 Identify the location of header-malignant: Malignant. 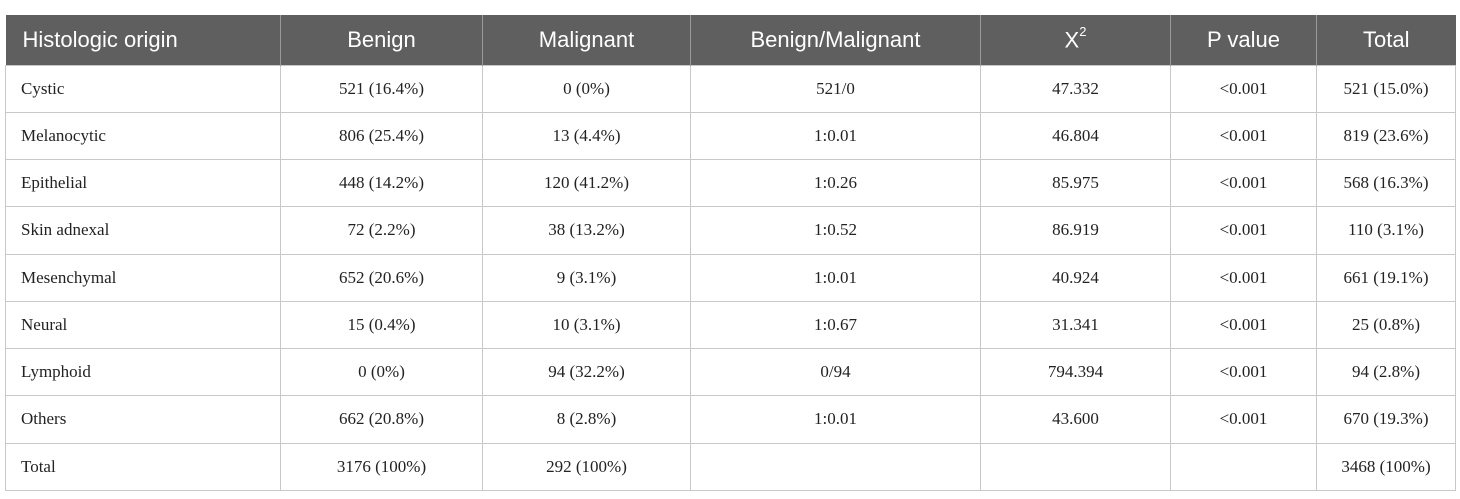
(586, 40).